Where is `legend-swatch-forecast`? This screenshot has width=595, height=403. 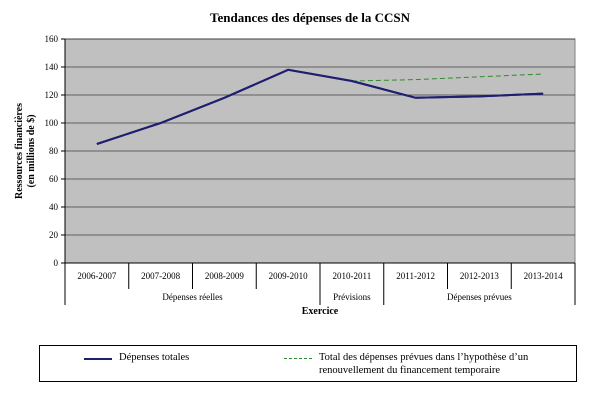 legend-swatch-forecast is located at coordinates (298, 358).